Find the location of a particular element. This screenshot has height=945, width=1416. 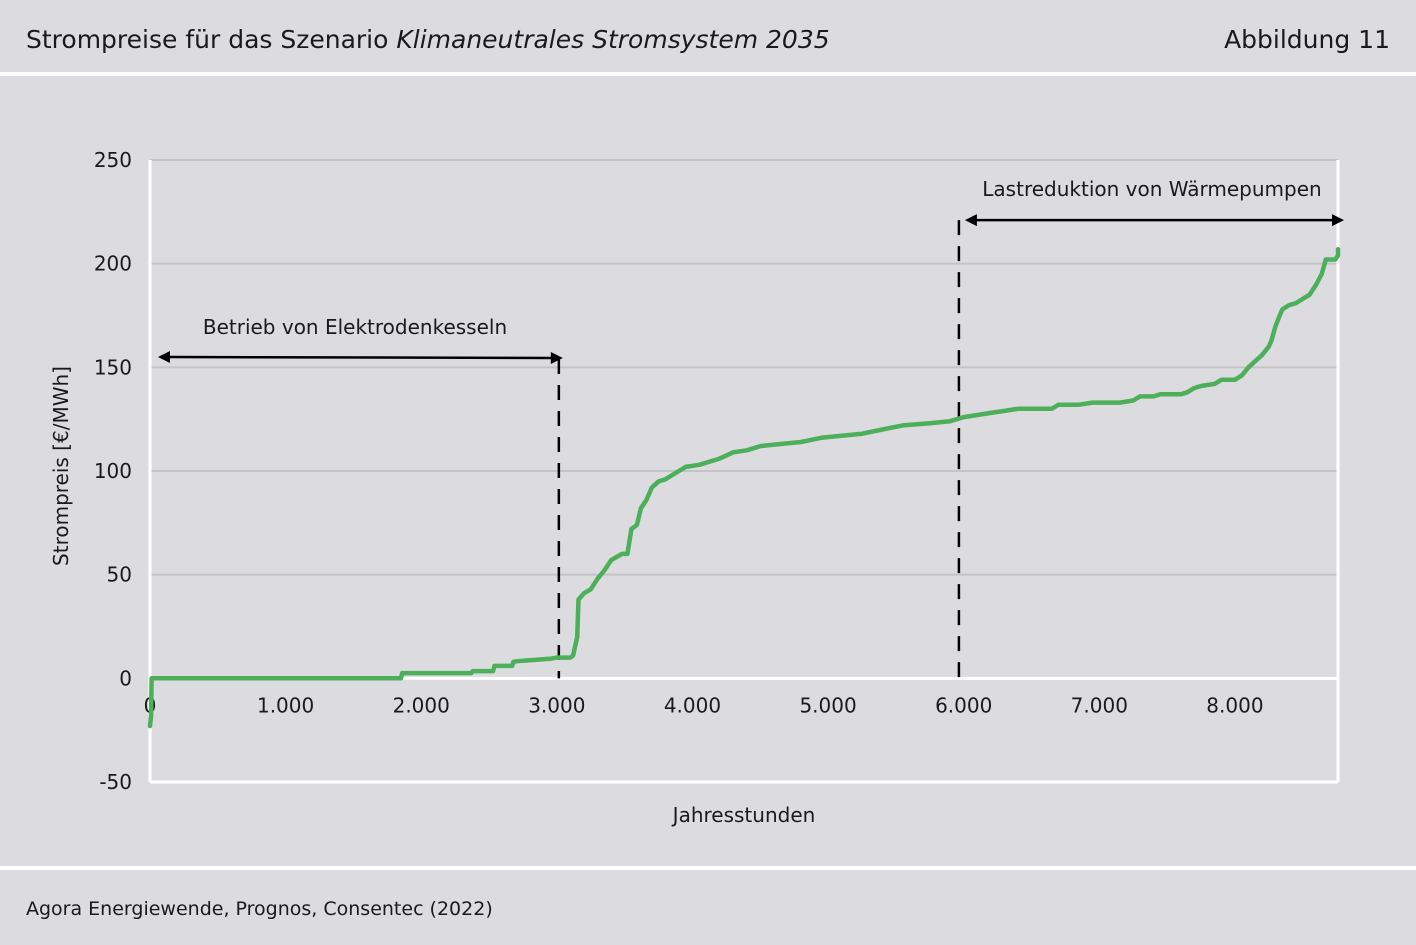

x-tick-label: 7.000 is located at coordinates (1099, 705).